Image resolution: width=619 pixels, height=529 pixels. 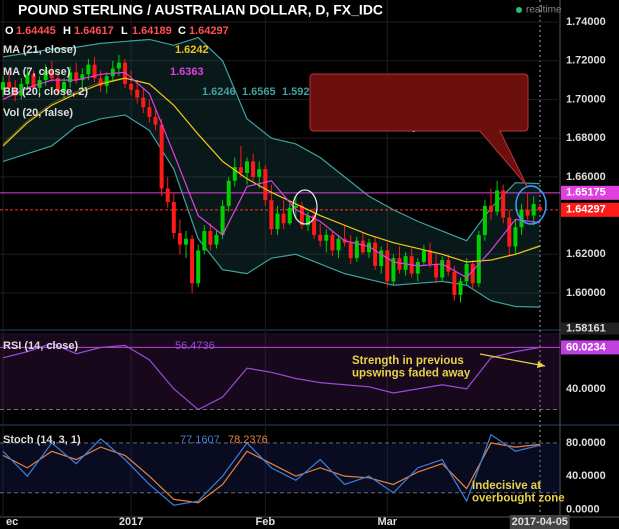 What do you see at coordinates (266, 522) in the screenshot?
I see `x-tick-label: Feb` at bounding box center [266, 522].